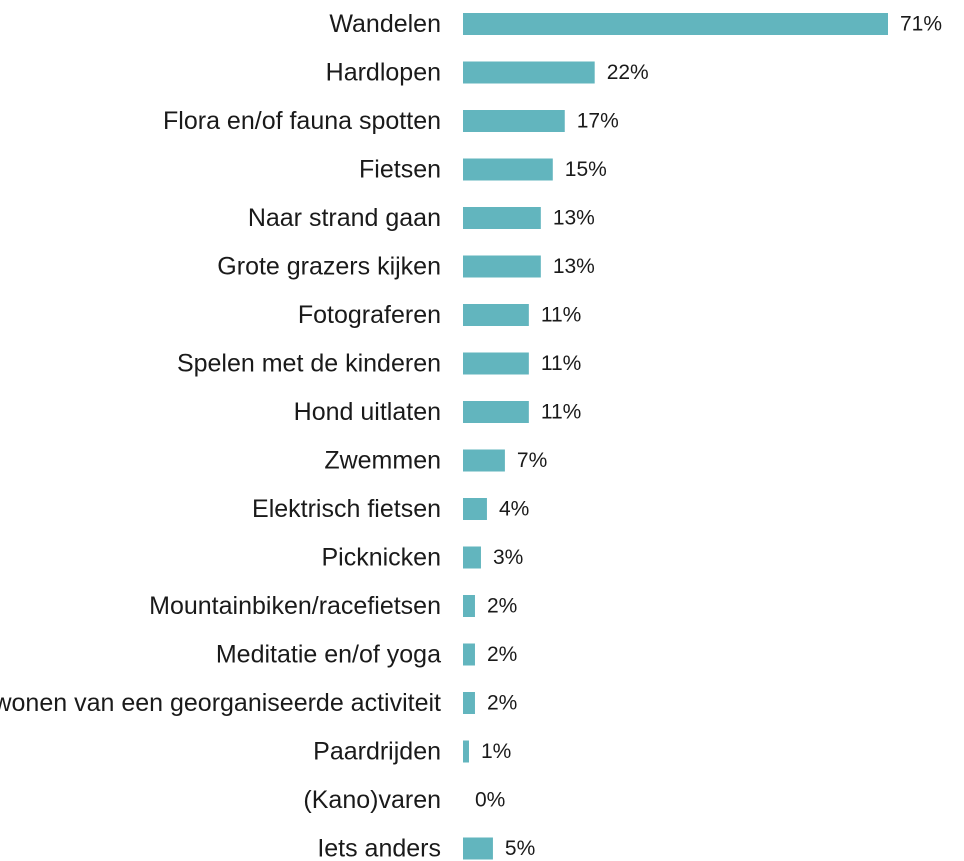 This screenshot has height=861, width=964. Describe the element at coordinates (383, 73) in the screenshot. I see `category-label-hardlopen: Hardlopen` at that location.